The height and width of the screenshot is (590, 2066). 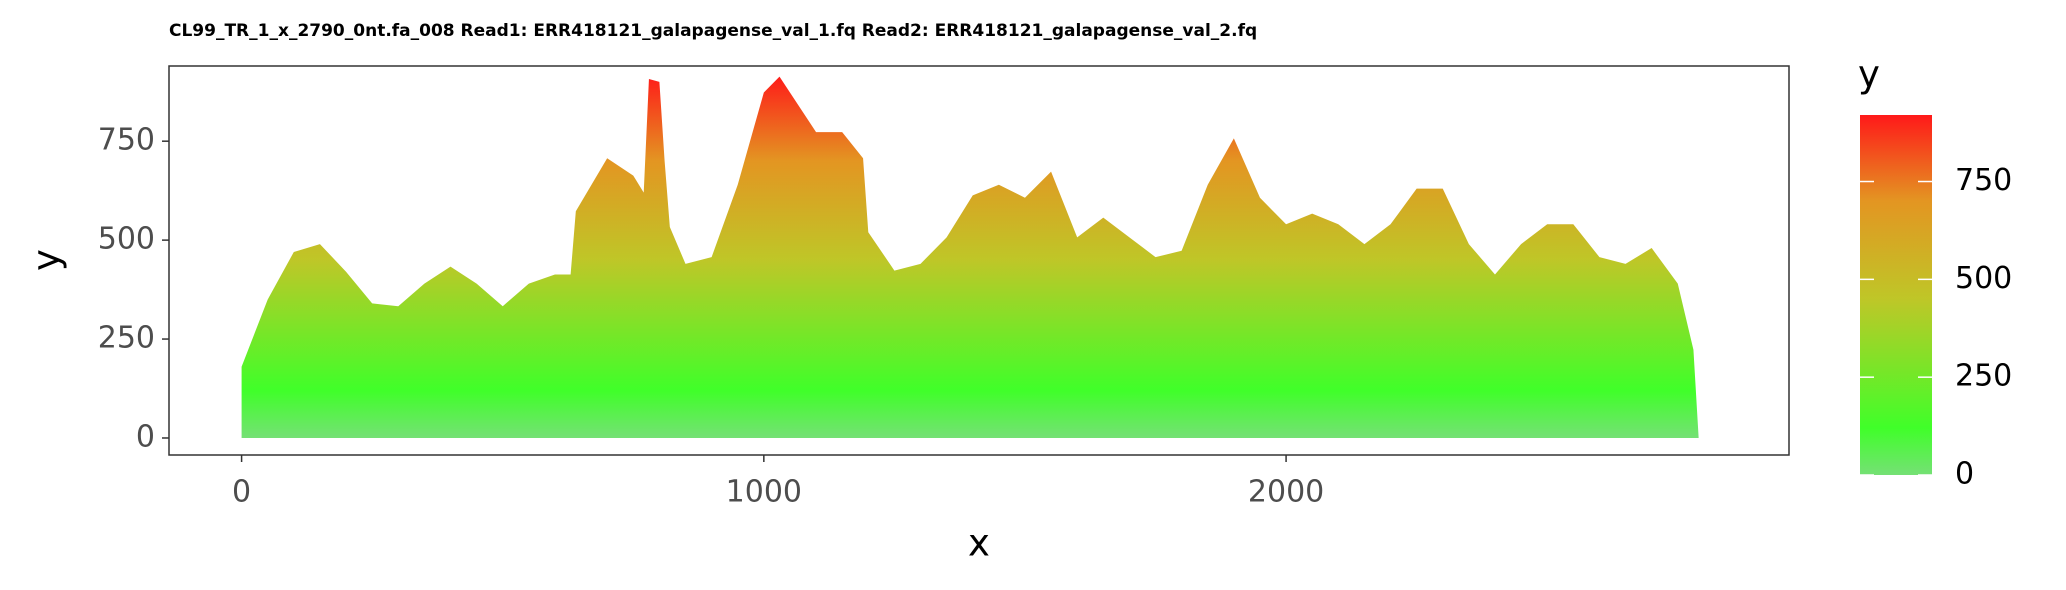 I want to click on y-tick-label: 500, so click(x=126, y=239).